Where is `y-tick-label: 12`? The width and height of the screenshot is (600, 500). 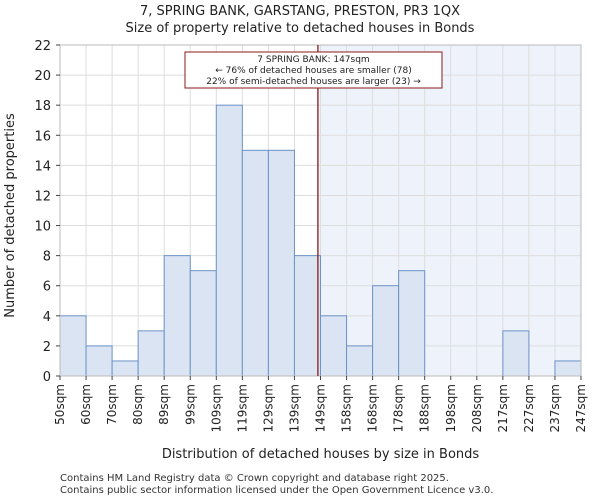 y-tick-label: 12 is located at coordinates (42, 196).